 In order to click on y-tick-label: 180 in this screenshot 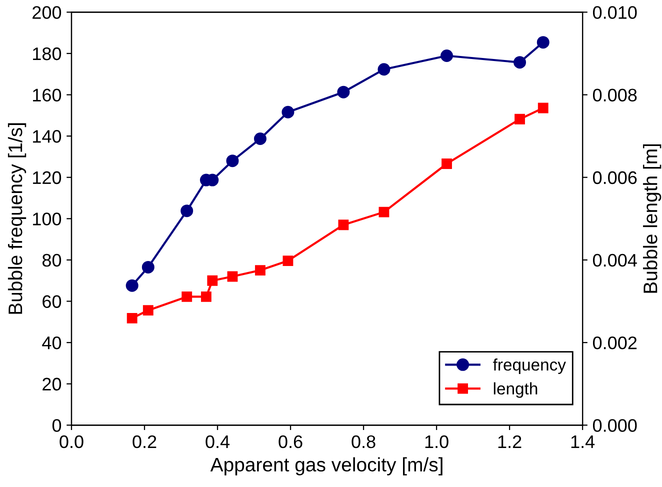, I will do `click(47, 53)`.